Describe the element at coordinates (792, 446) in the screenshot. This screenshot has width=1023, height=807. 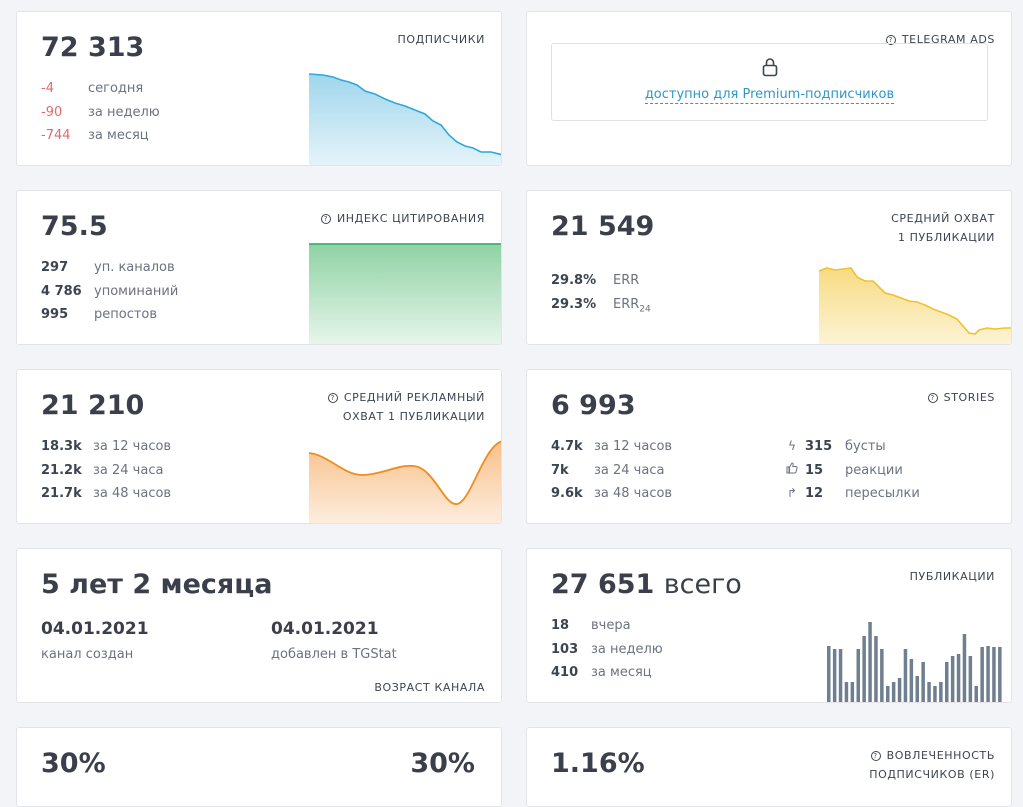
I see `boost-icon: ϟ` at that location.